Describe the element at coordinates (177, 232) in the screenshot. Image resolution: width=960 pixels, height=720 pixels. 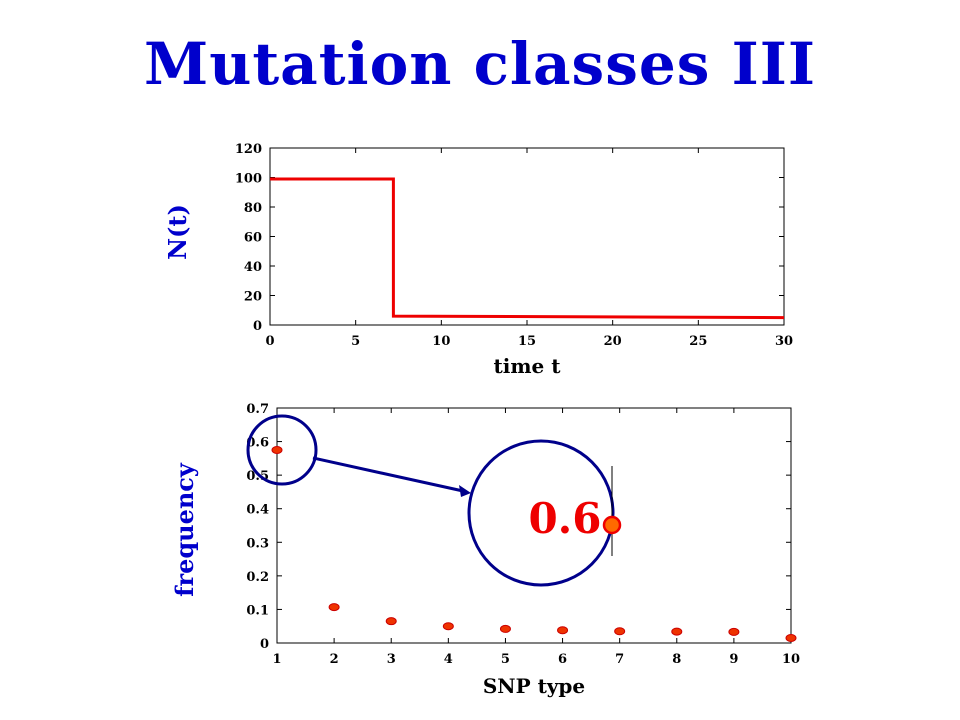
I see `y-axis-label: N(t)` at that location.